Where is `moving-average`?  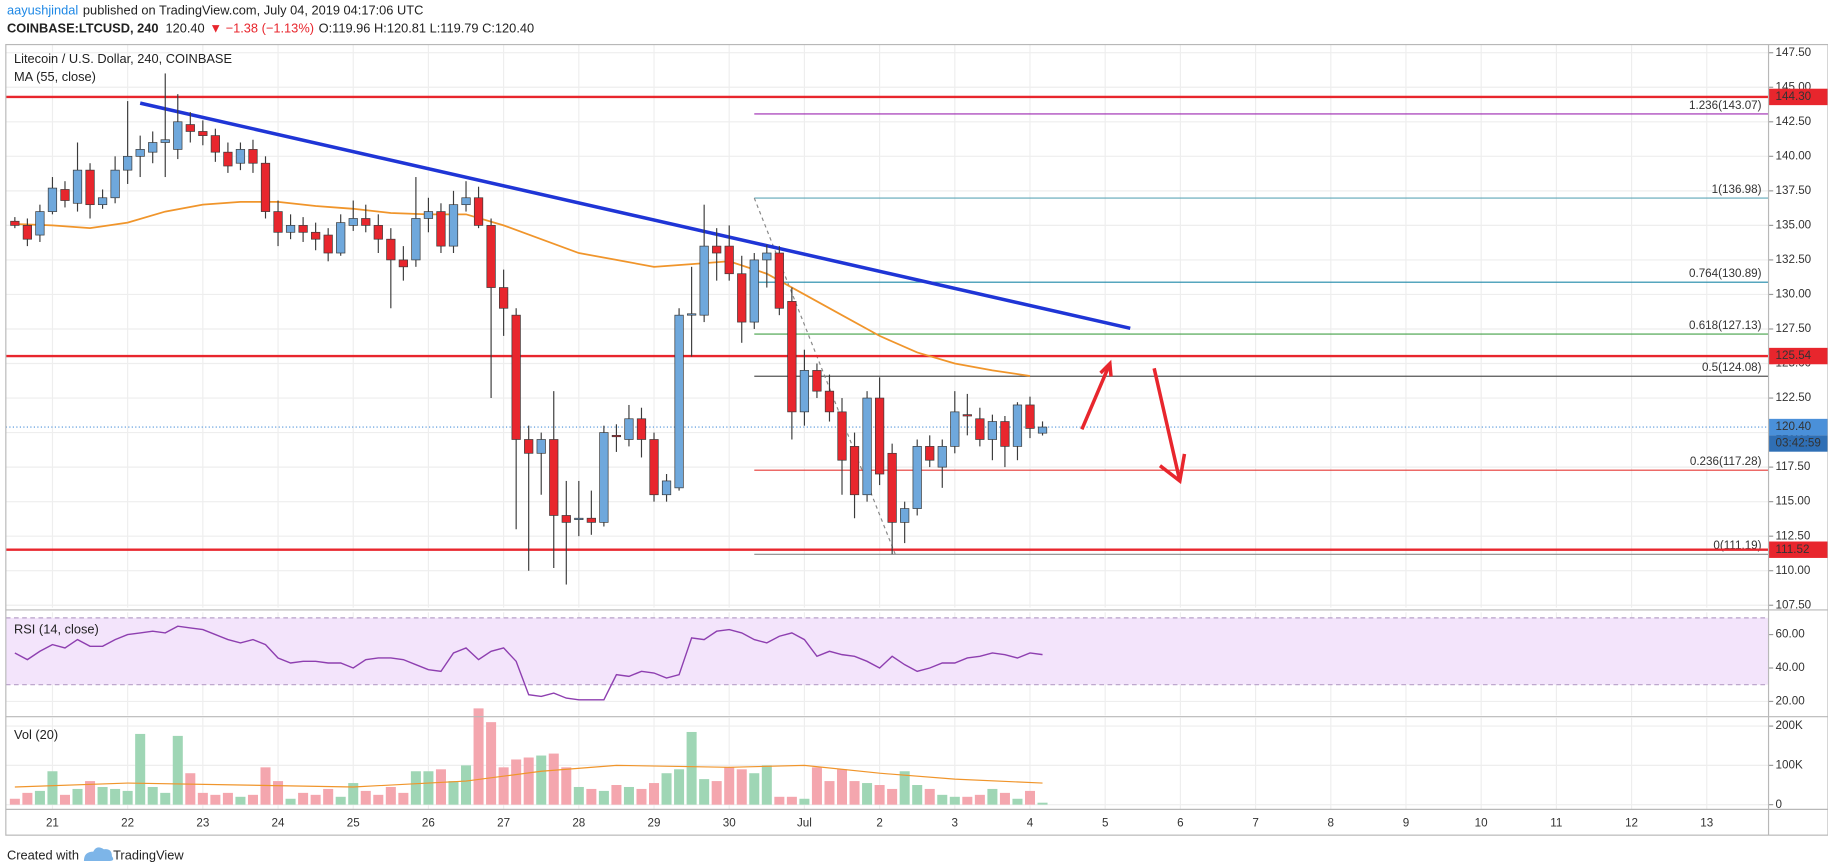 moving-average is located at coordinates (522, 289).